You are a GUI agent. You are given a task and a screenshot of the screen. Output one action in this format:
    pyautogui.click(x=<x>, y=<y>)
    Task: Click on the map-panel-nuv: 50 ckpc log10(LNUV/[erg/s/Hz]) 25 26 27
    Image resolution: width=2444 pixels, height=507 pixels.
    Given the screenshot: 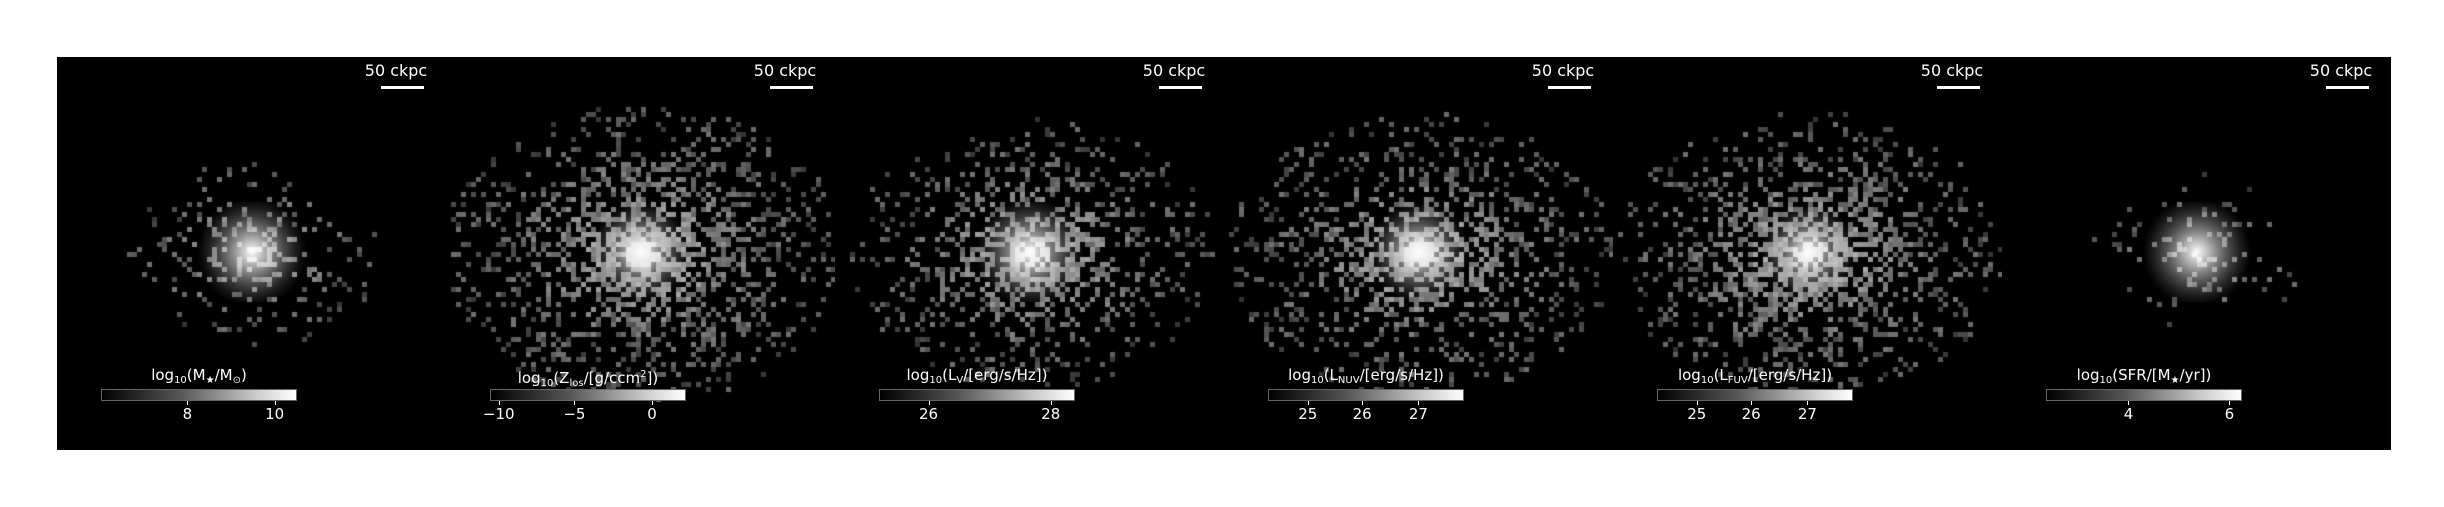 What is the action you would take?
    pyautogui.click(x=1418, y=253)
    